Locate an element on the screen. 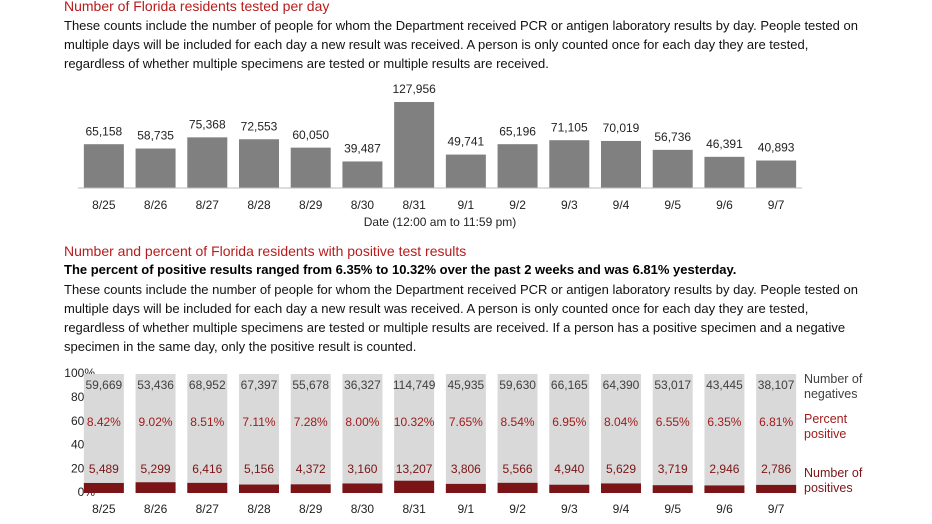 The image size is (932, 524). x-tick-label: 9/2 is located at coordinates (517, 205).